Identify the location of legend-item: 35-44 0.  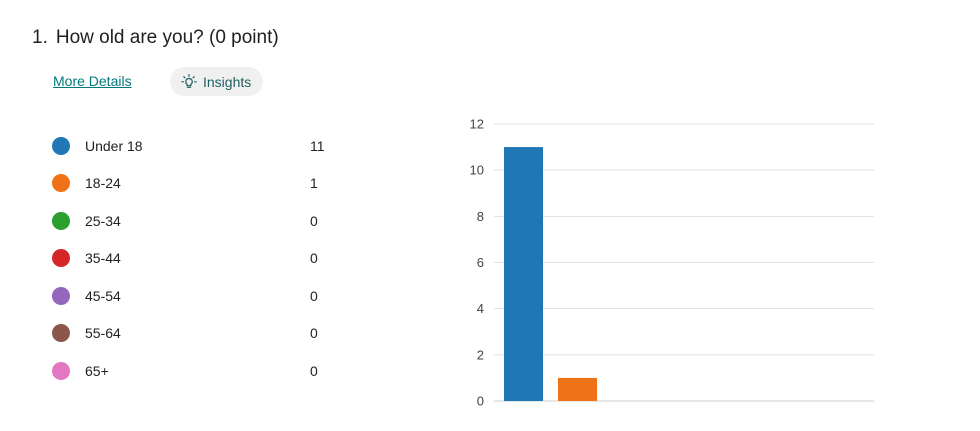
(197, 259).